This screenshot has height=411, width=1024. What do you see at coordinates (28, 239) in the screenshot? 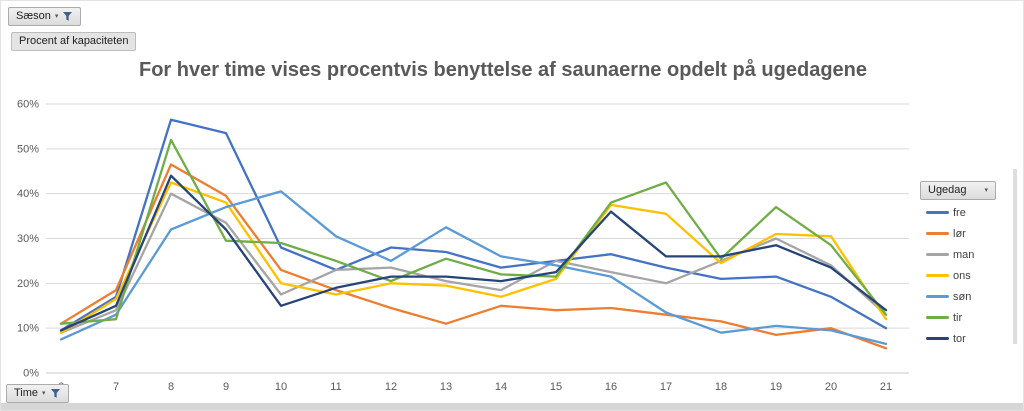
I see `y-tick-label: 30%` at bounding box center [28, 239].